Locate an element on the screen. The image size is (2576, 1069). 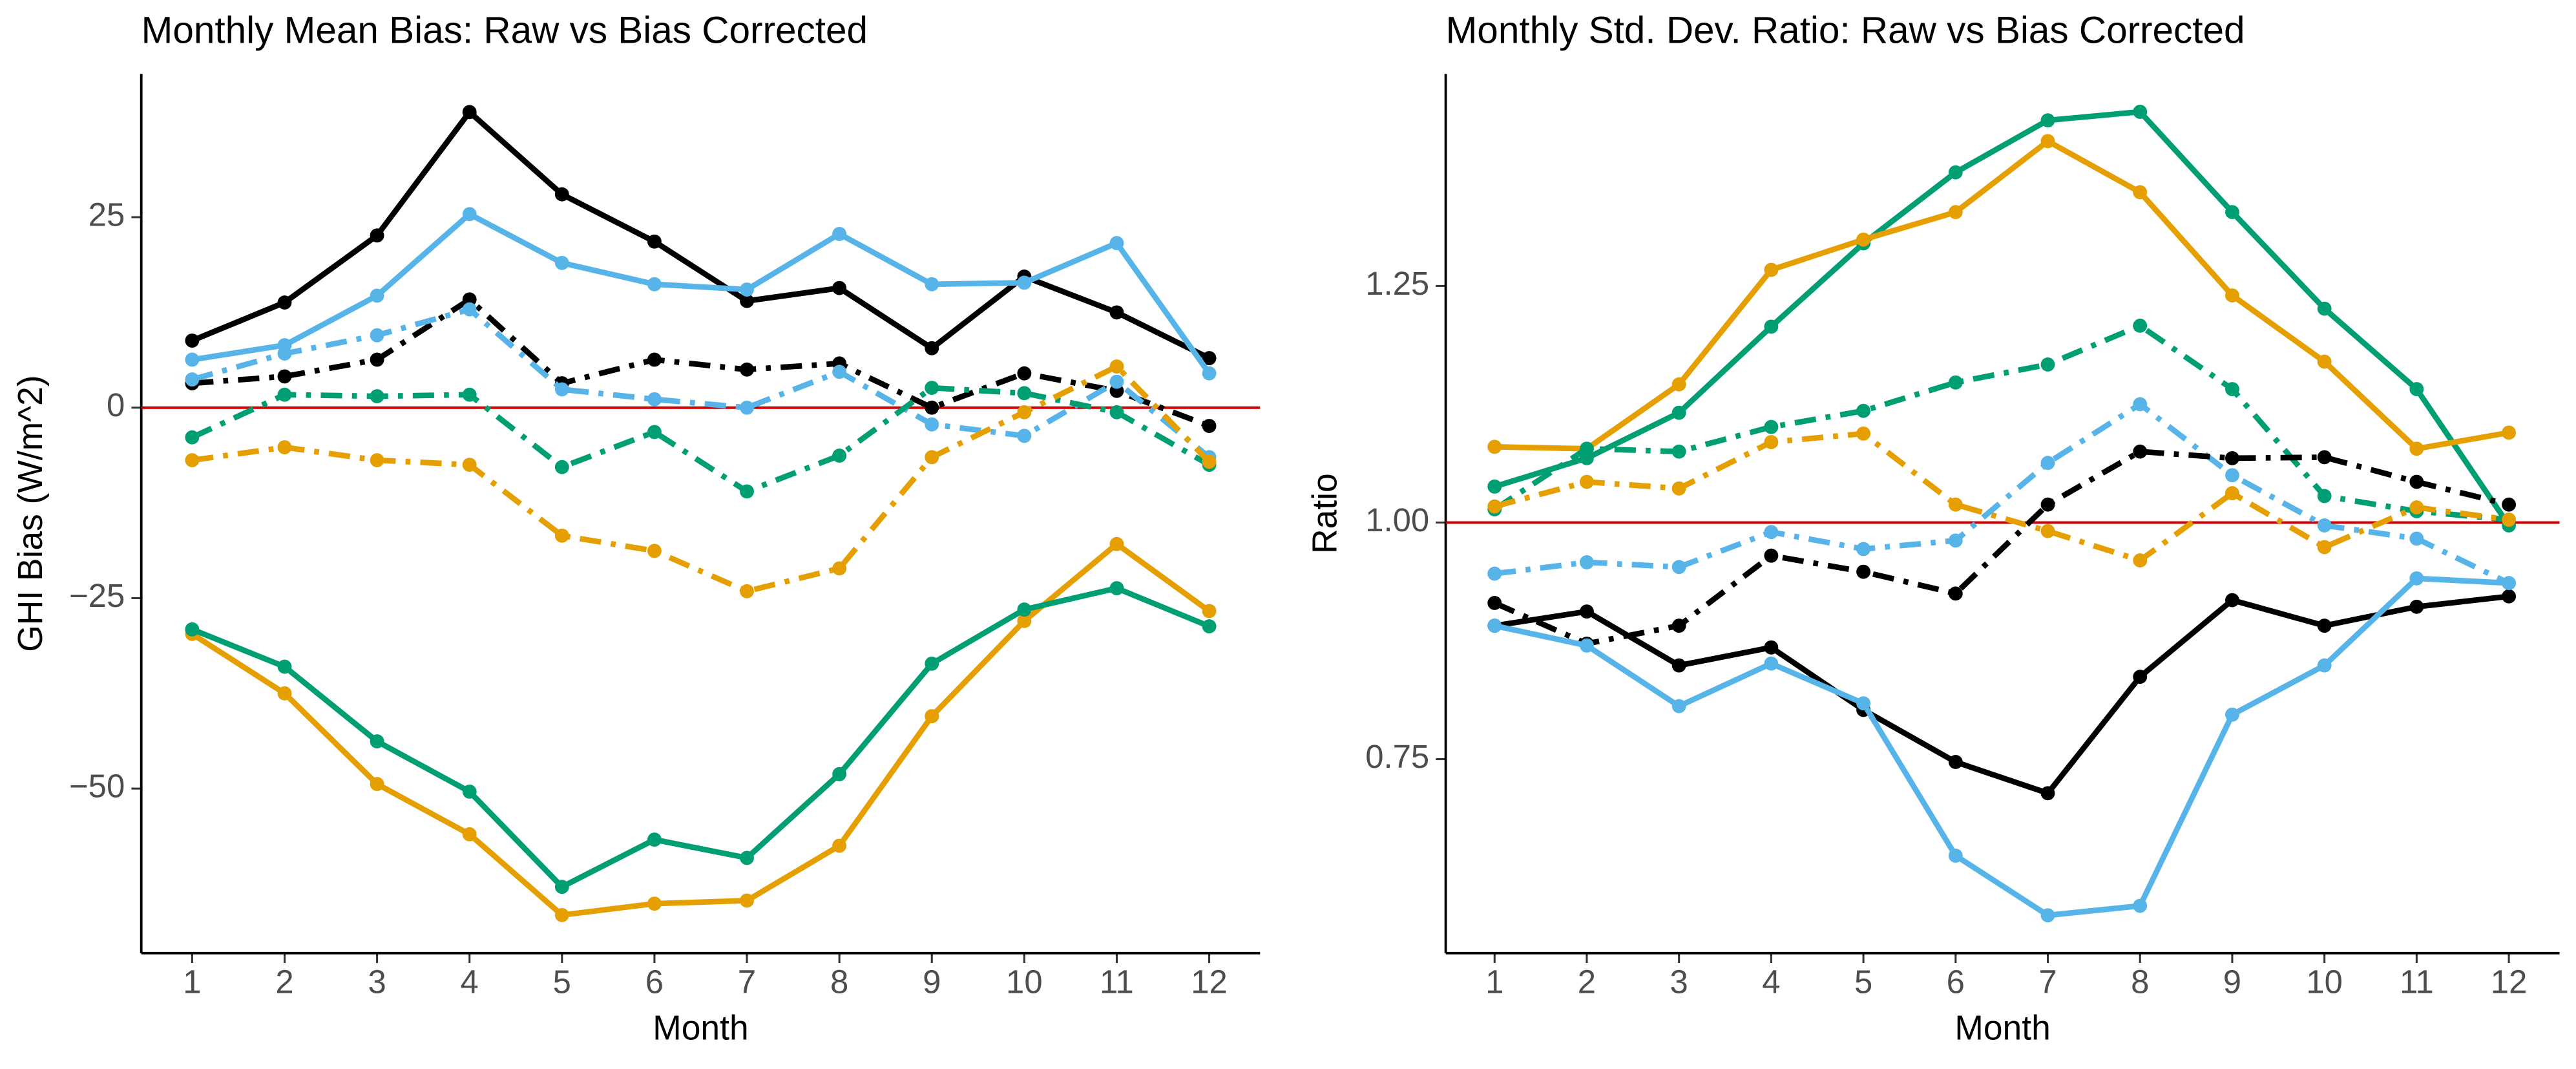
y-tick-label: 1.25 is located at coordinates (1397, 284).